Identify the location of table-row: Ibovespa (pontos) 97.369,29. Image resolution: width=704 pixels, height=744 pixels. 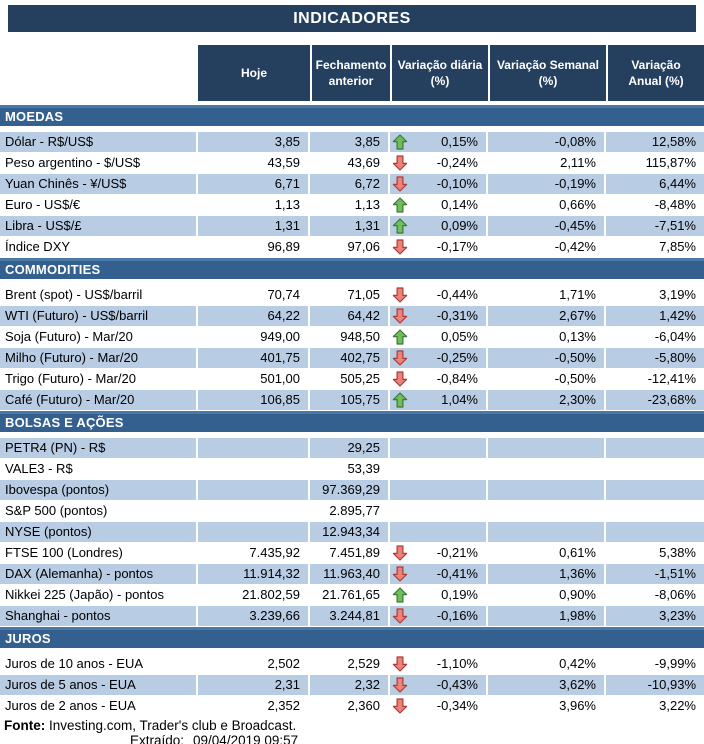
(352, 490).